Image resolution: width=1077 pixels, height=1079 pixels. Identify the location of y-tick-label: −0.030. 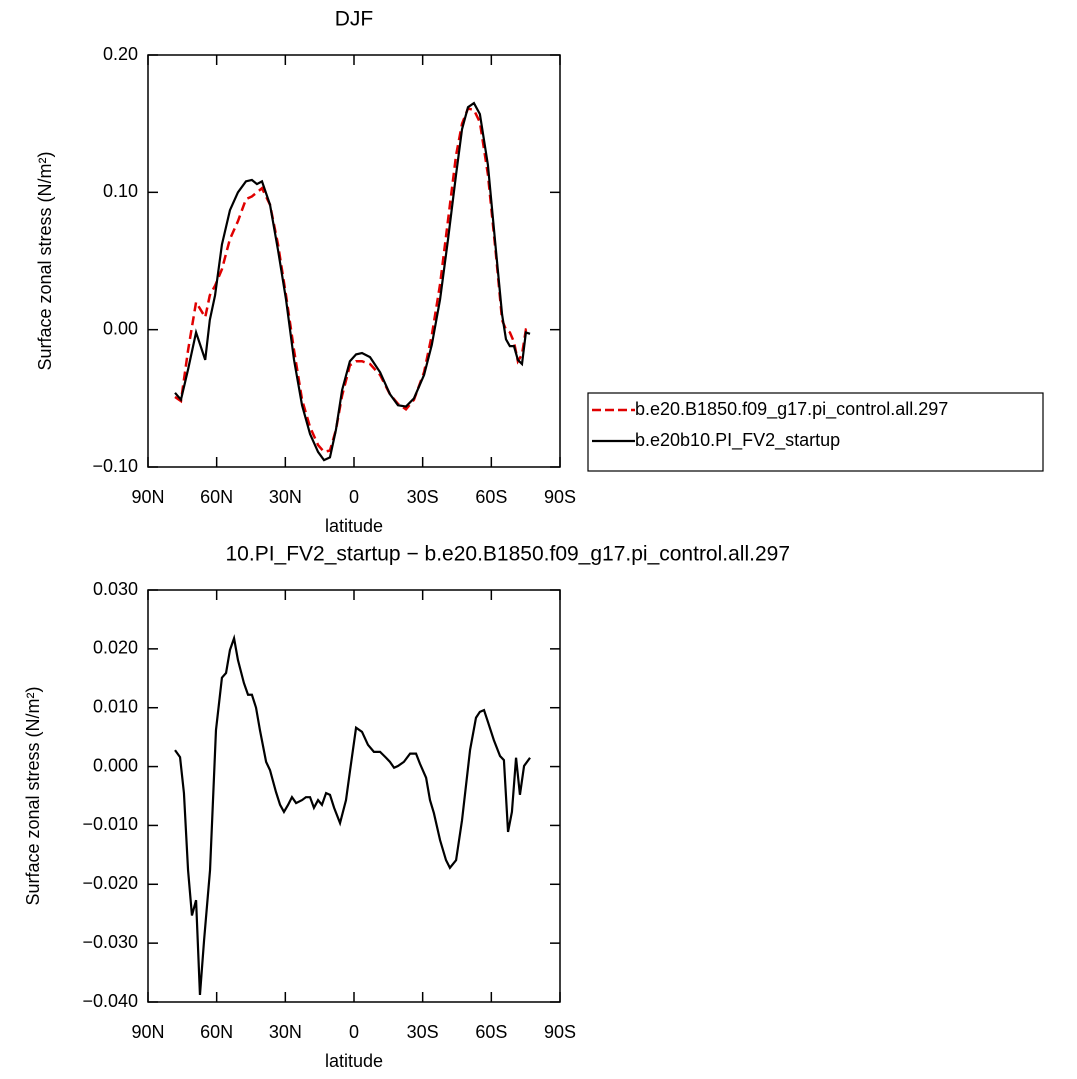
(110, 942).